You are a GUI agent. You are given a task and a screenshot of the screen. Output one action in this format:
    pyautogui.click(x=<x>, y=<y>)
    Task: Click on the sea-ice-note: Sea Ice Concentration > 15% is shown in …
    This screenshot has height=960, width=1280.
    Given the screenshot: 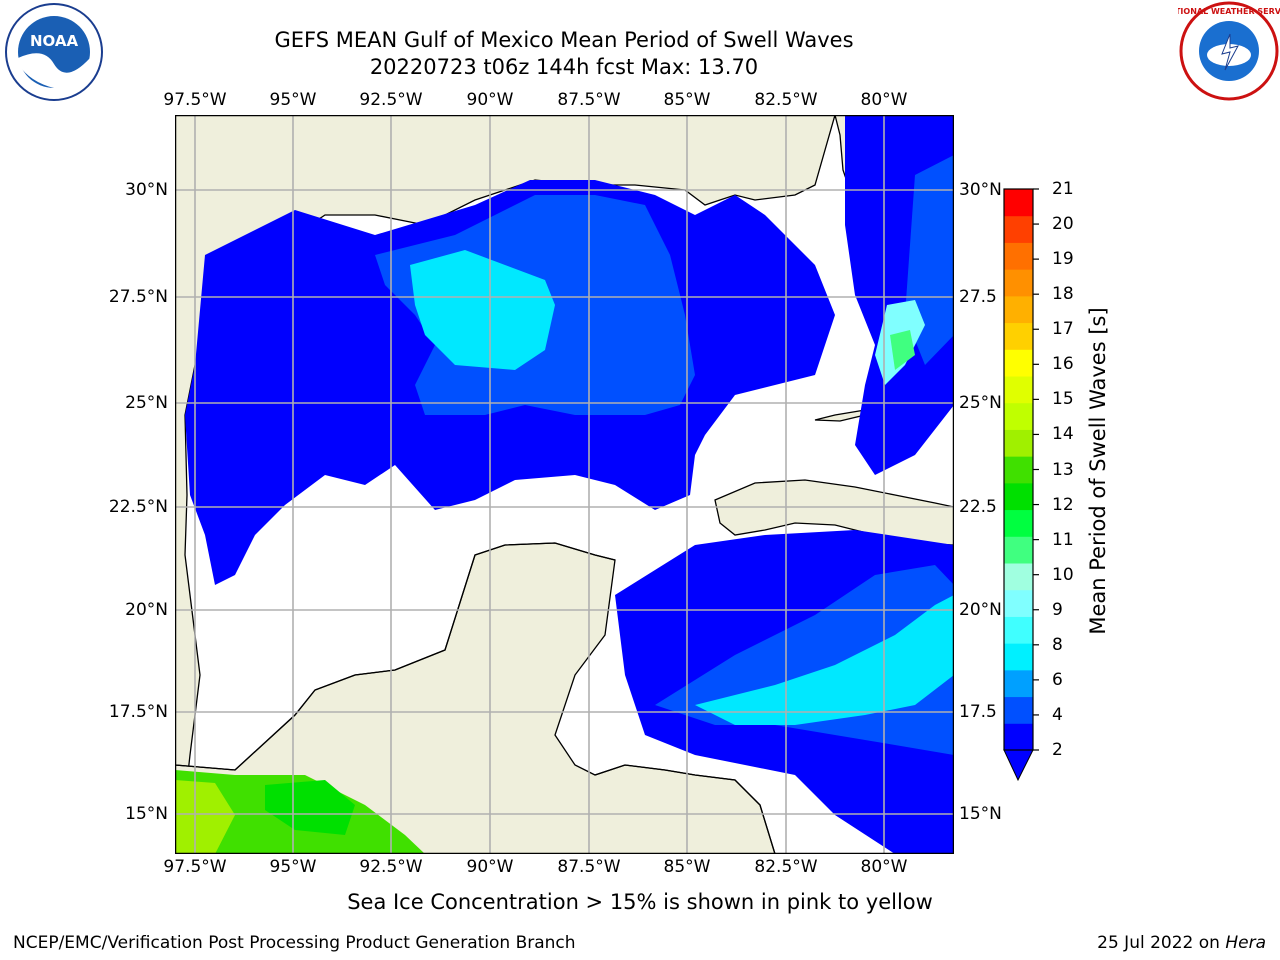 What is the action you would take?
    pyautogui.click(x=640, y=902)
    